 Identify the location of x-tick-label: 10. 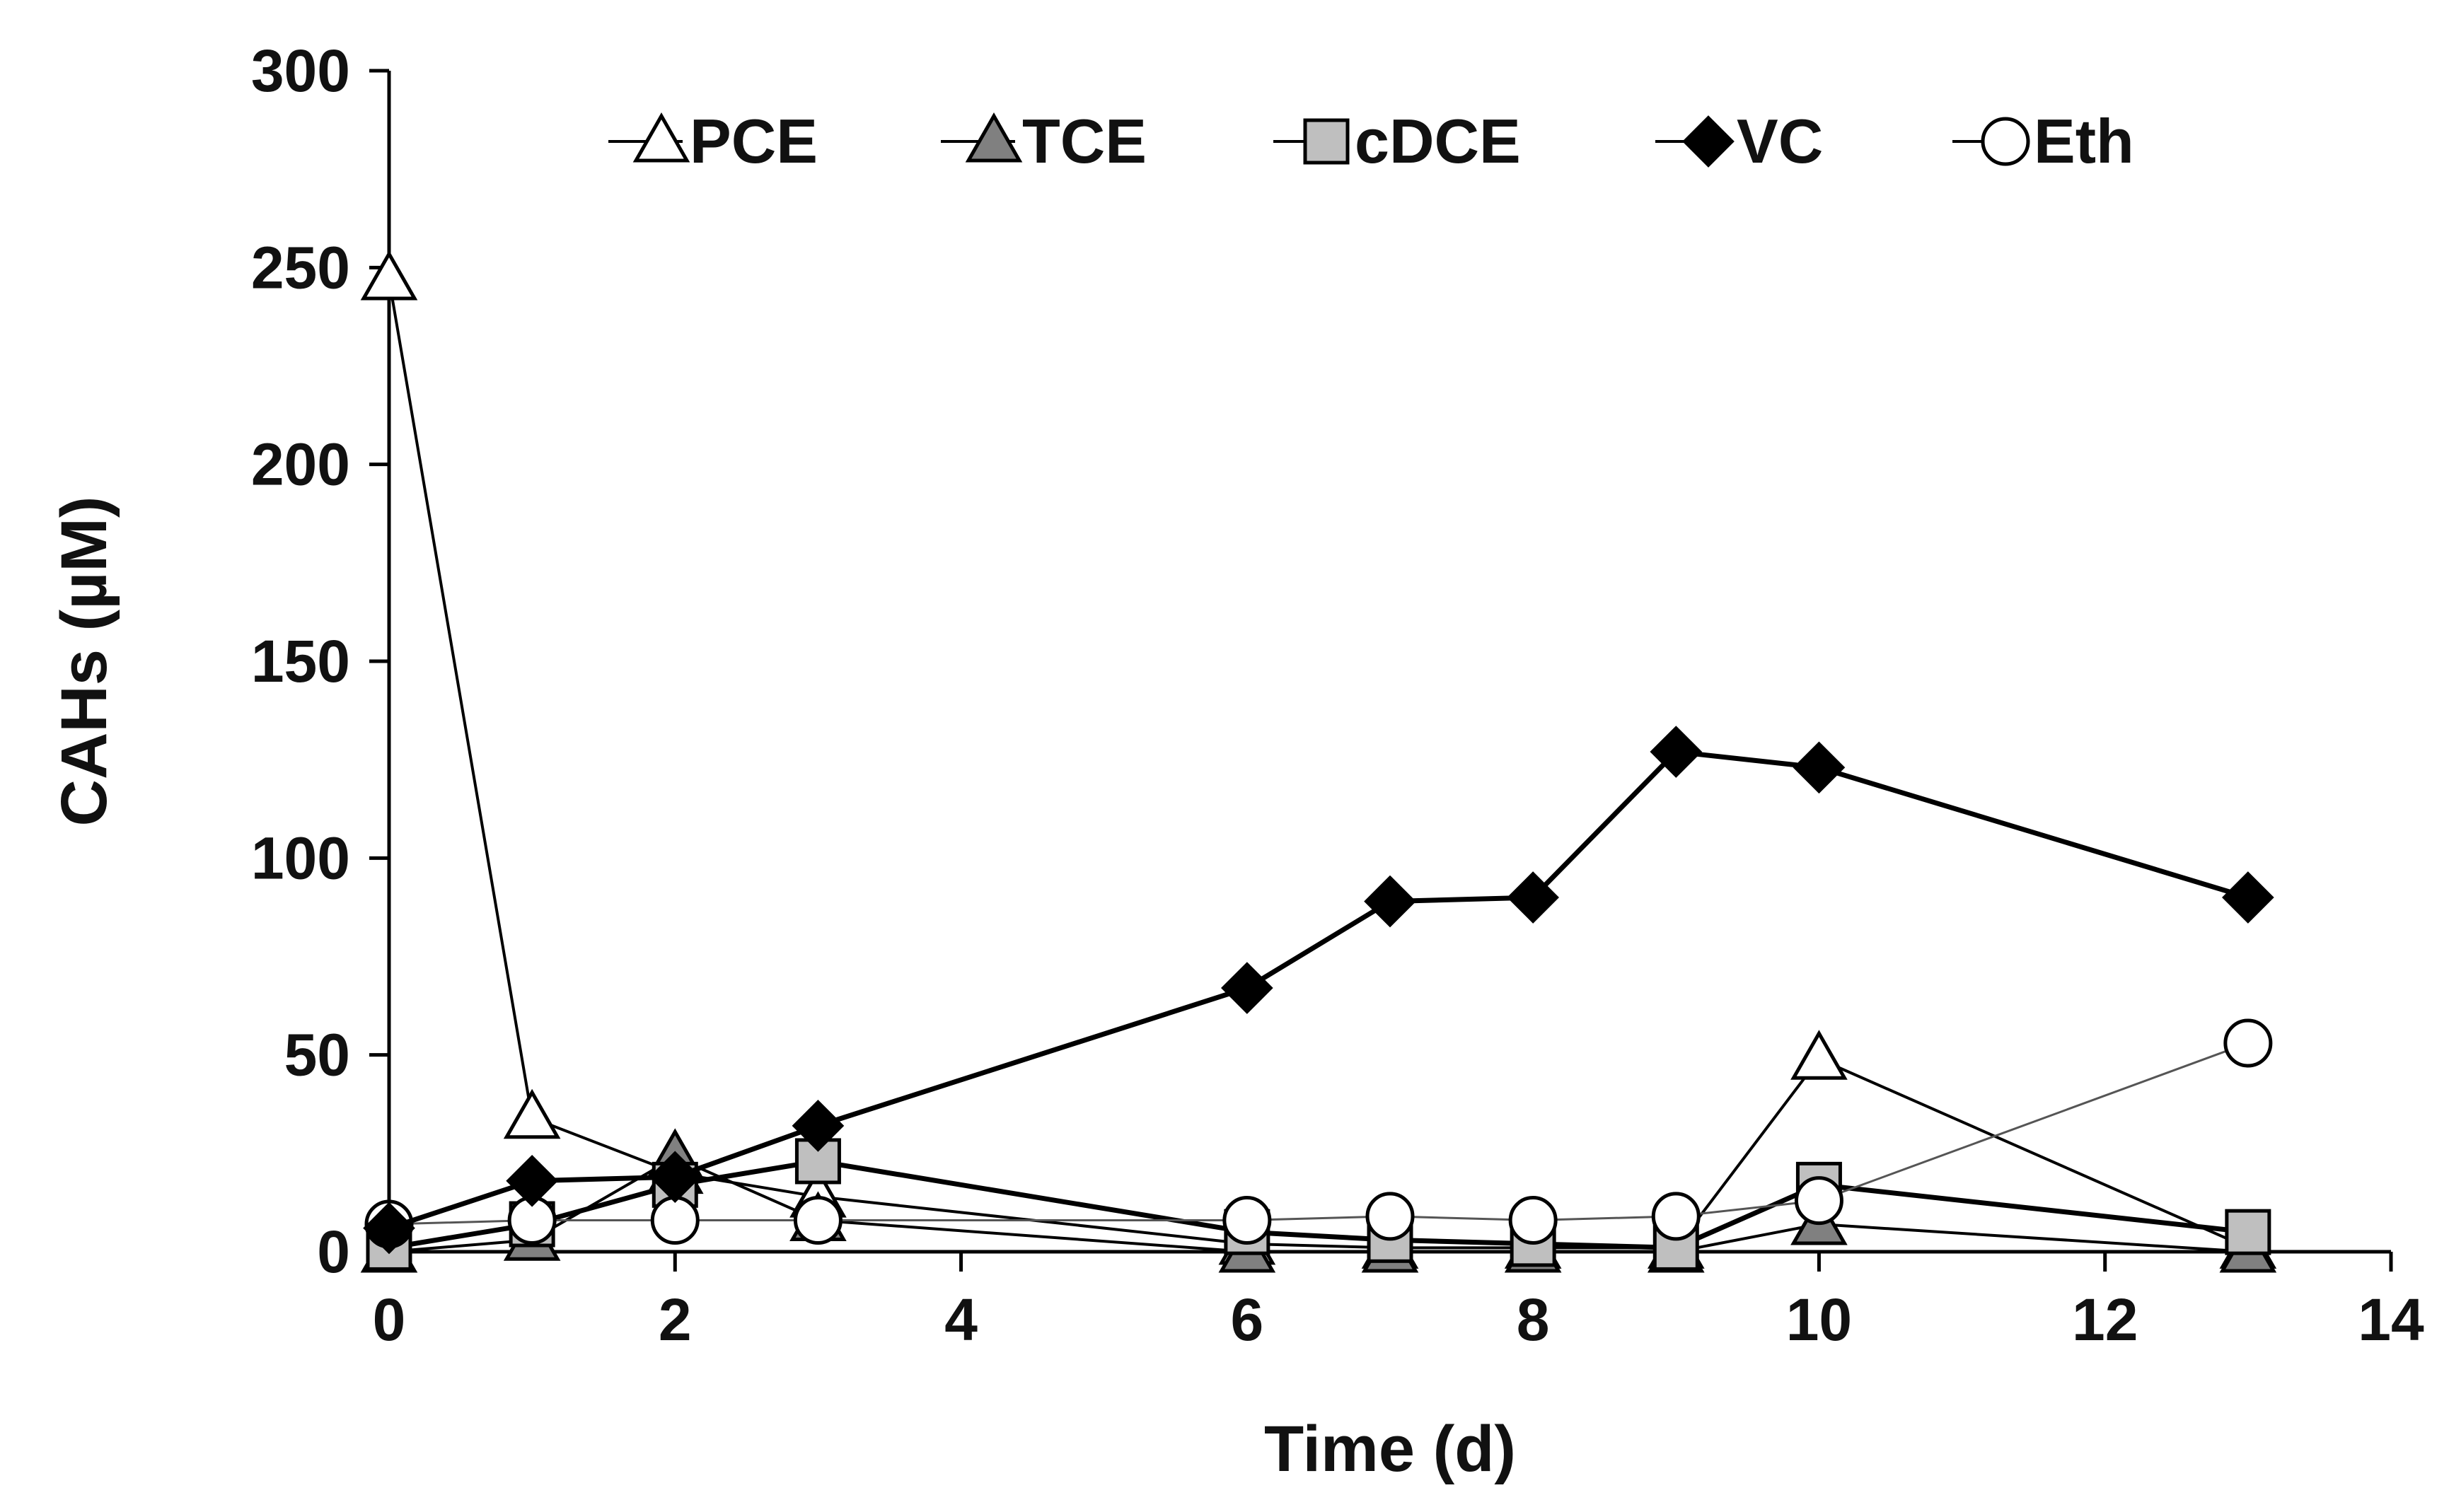
(1819, 1319).